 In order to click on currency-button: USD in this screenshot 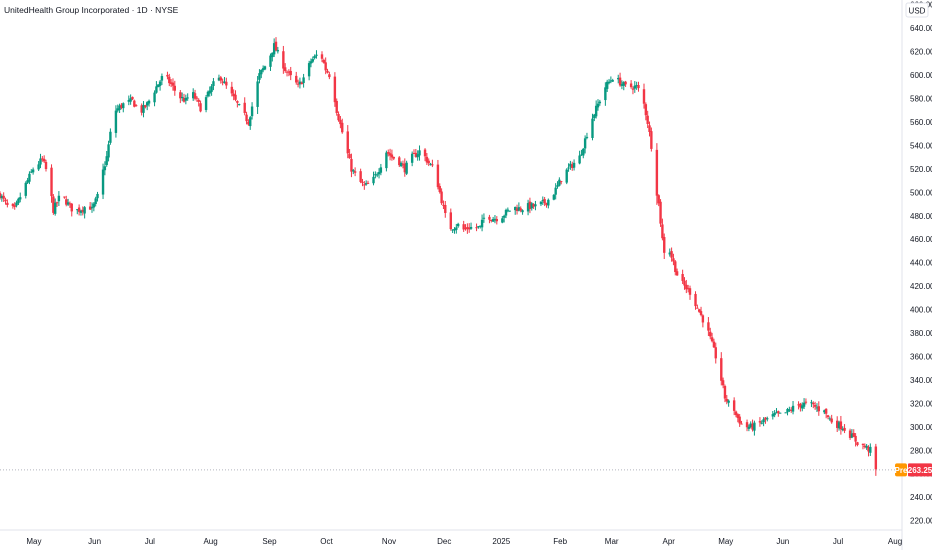, I will do `click(917, 10)`.